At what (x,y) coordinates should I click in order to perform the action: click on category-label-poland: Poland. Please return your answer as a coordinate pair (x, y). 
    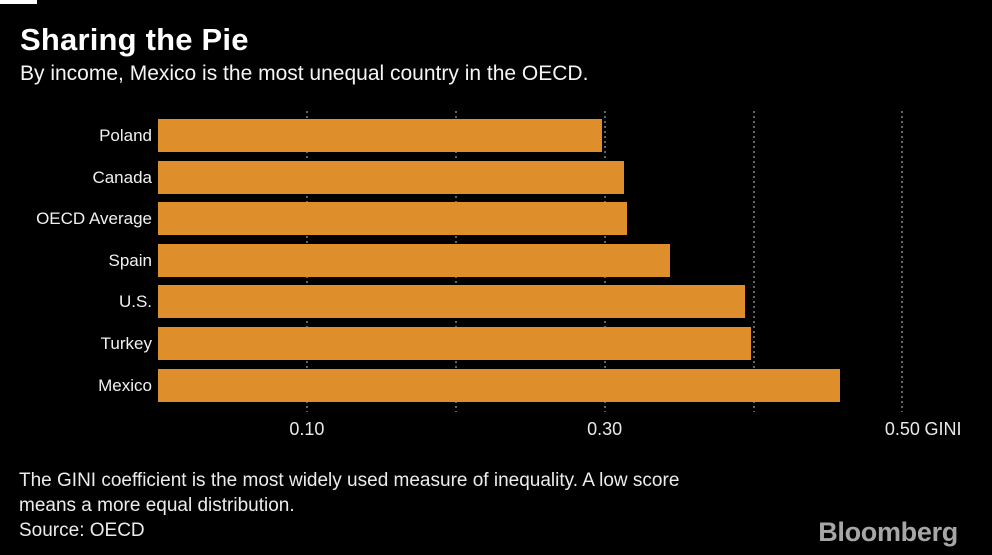
    Looking at the image, I should click on (125, 135).